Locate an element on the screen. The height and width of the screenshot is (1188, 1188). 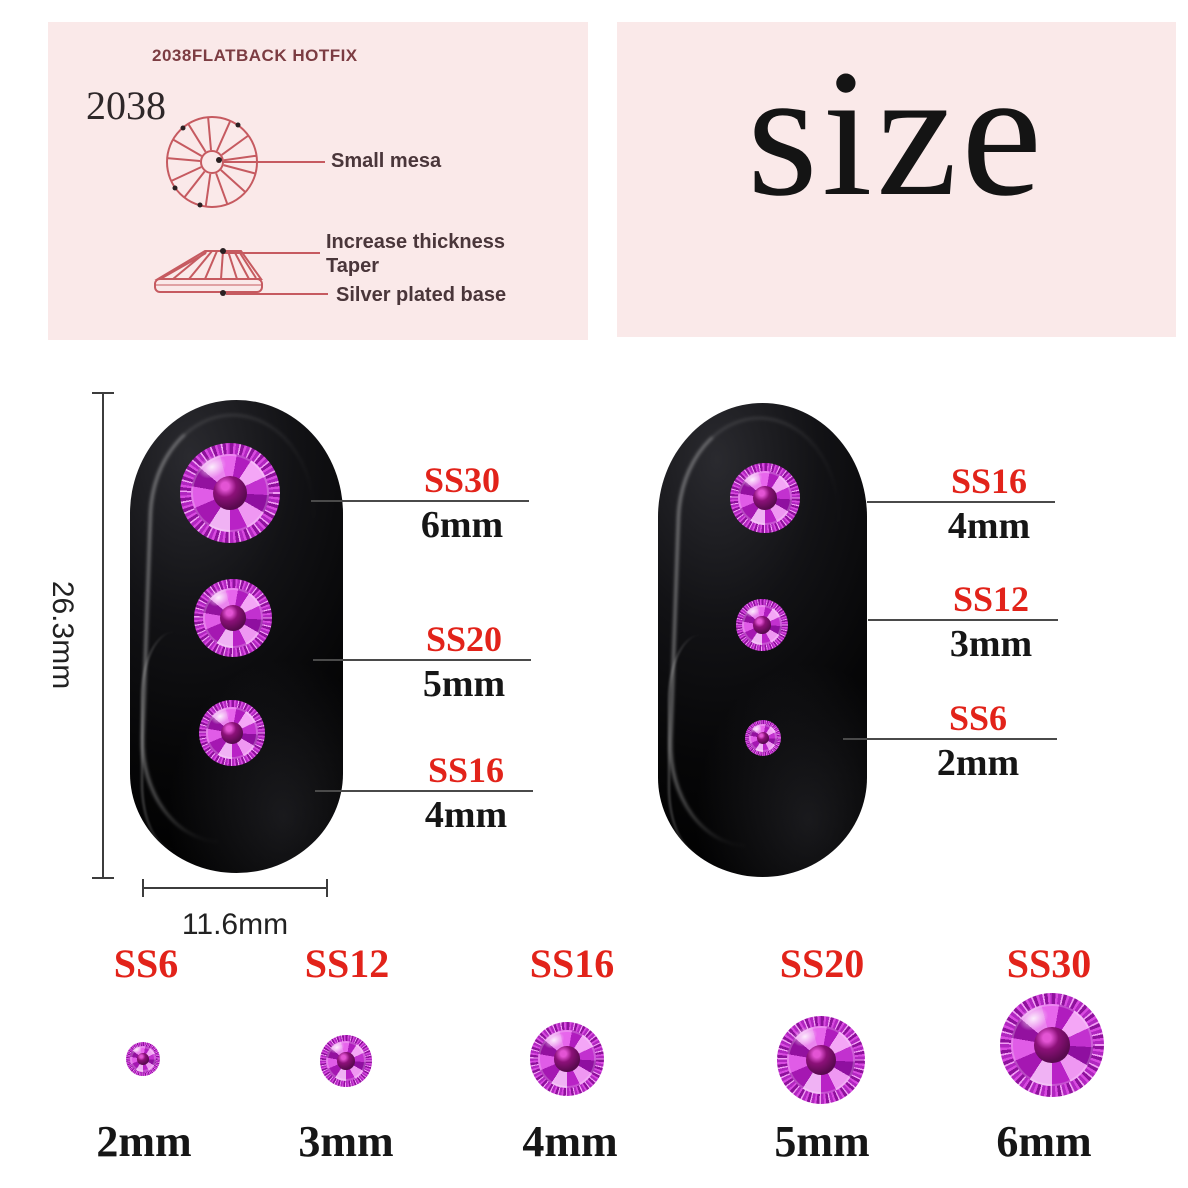
callout-ss6: SS6 2mm is located at coordinates (950, 737).